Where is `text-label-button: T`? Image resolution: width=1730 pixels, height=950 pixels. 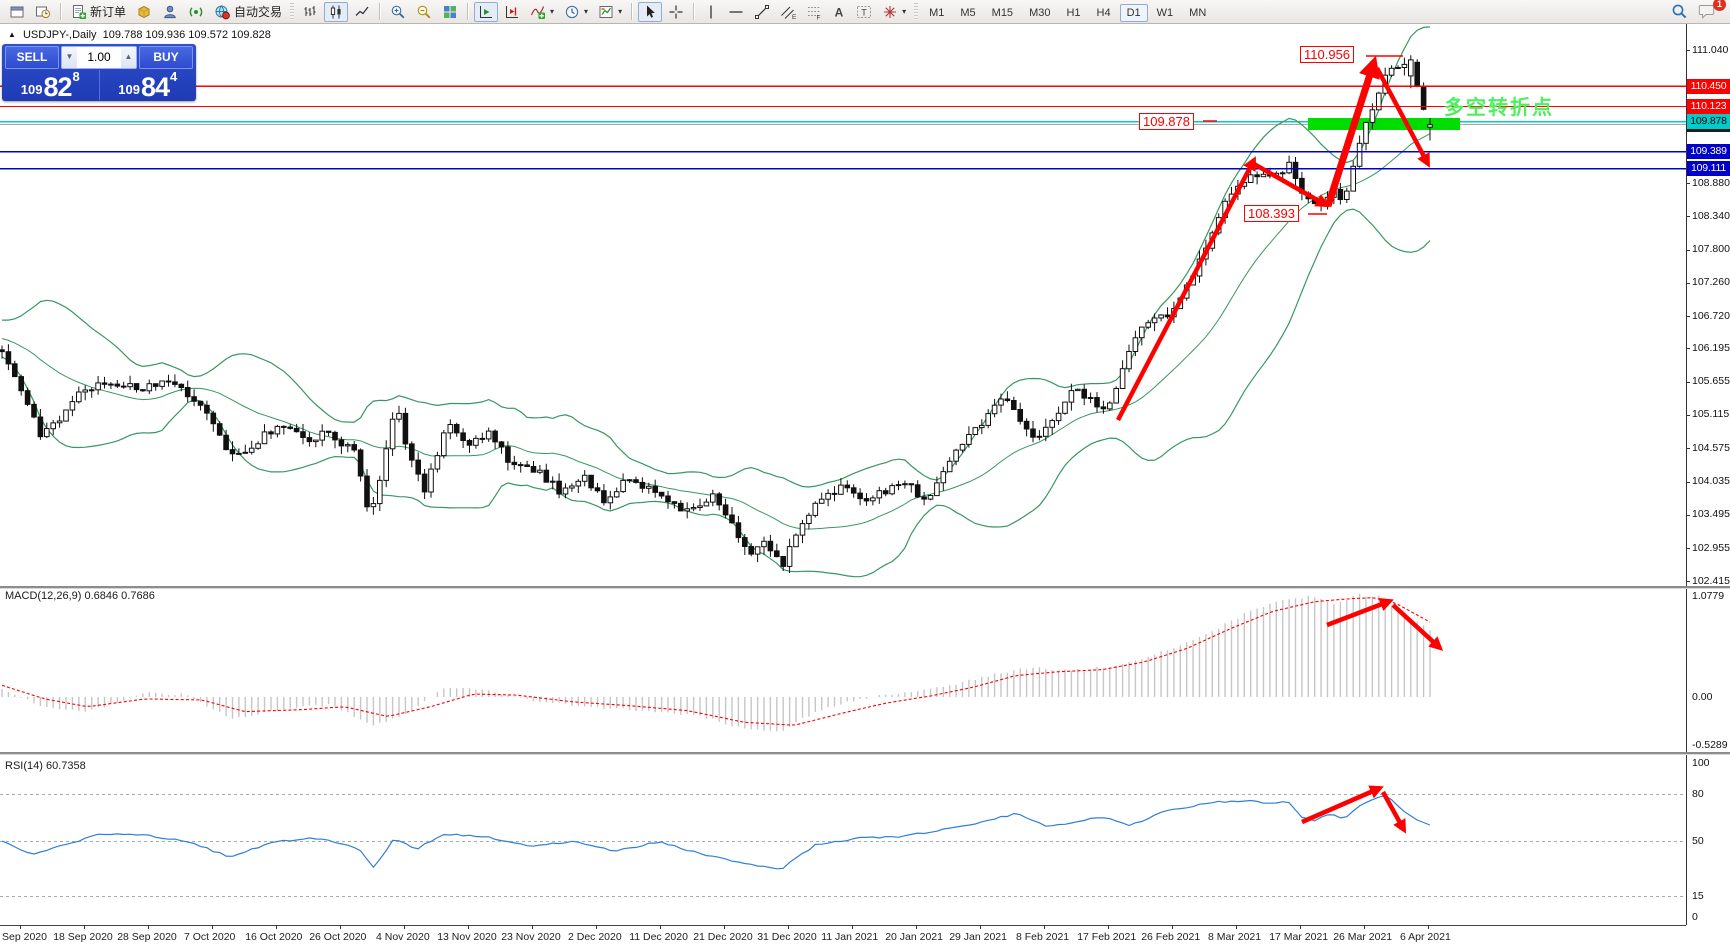 text-label-button: T is located at coordinates (864, 12).